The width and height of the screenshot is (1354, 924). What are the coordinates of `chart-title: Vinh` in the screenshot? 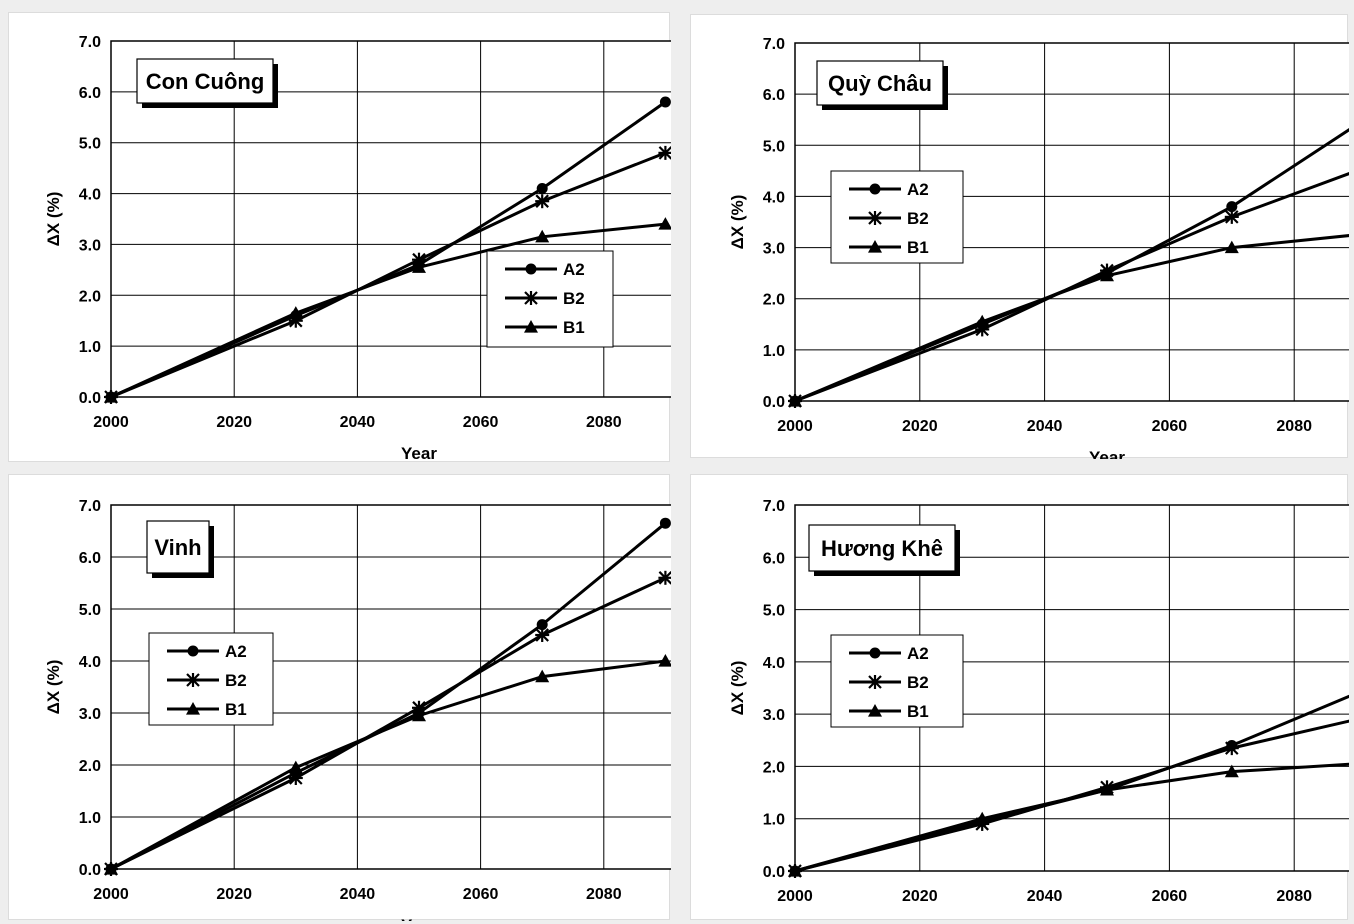 It's located at (177, 547).